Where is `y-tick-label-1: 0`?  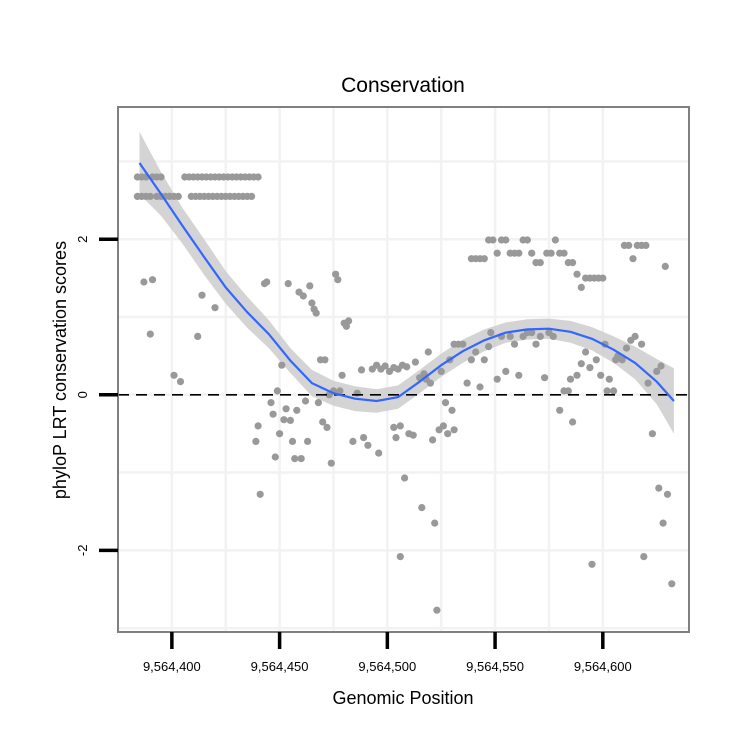 y-tick-label-1: 0 is located at coordinates (82, 394).